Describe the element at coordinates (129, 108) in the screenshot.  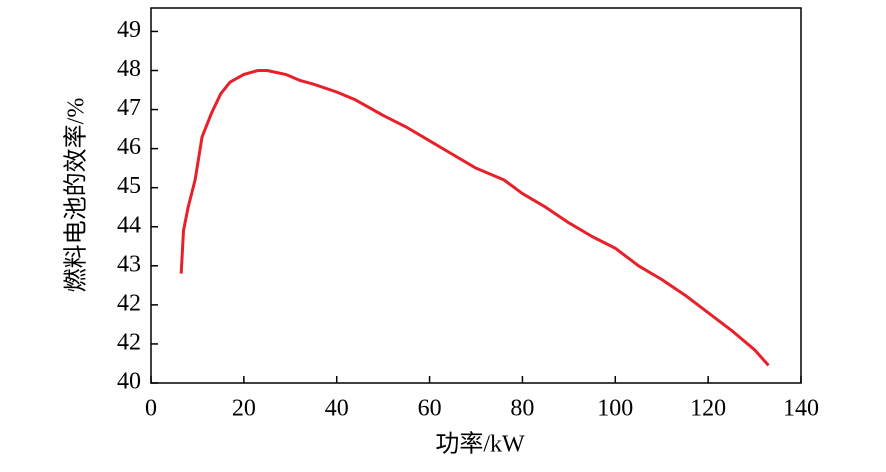
I see `y-tick-label: 47` at that location.